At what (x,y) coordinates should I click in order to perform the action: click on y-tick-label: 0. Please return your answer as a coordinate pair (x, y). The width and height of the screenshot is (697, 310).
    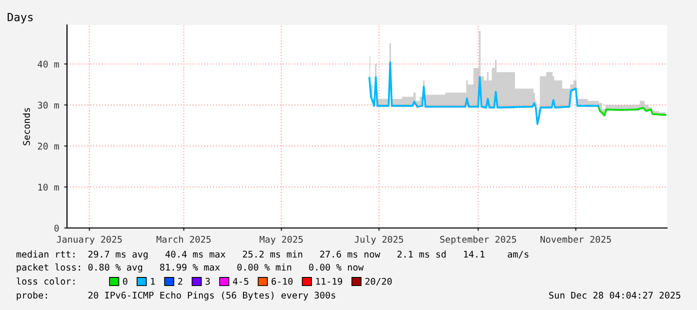
    Looking at the image, I should click on (56, 228).